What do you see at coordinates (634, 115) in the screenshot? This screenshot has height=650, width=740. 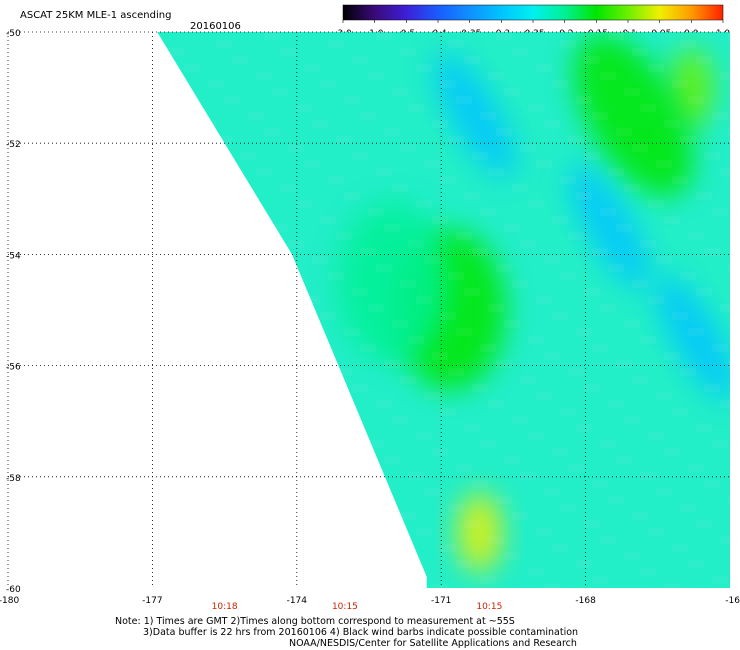 I see `field-green-band` at bounding box center [634, 115].